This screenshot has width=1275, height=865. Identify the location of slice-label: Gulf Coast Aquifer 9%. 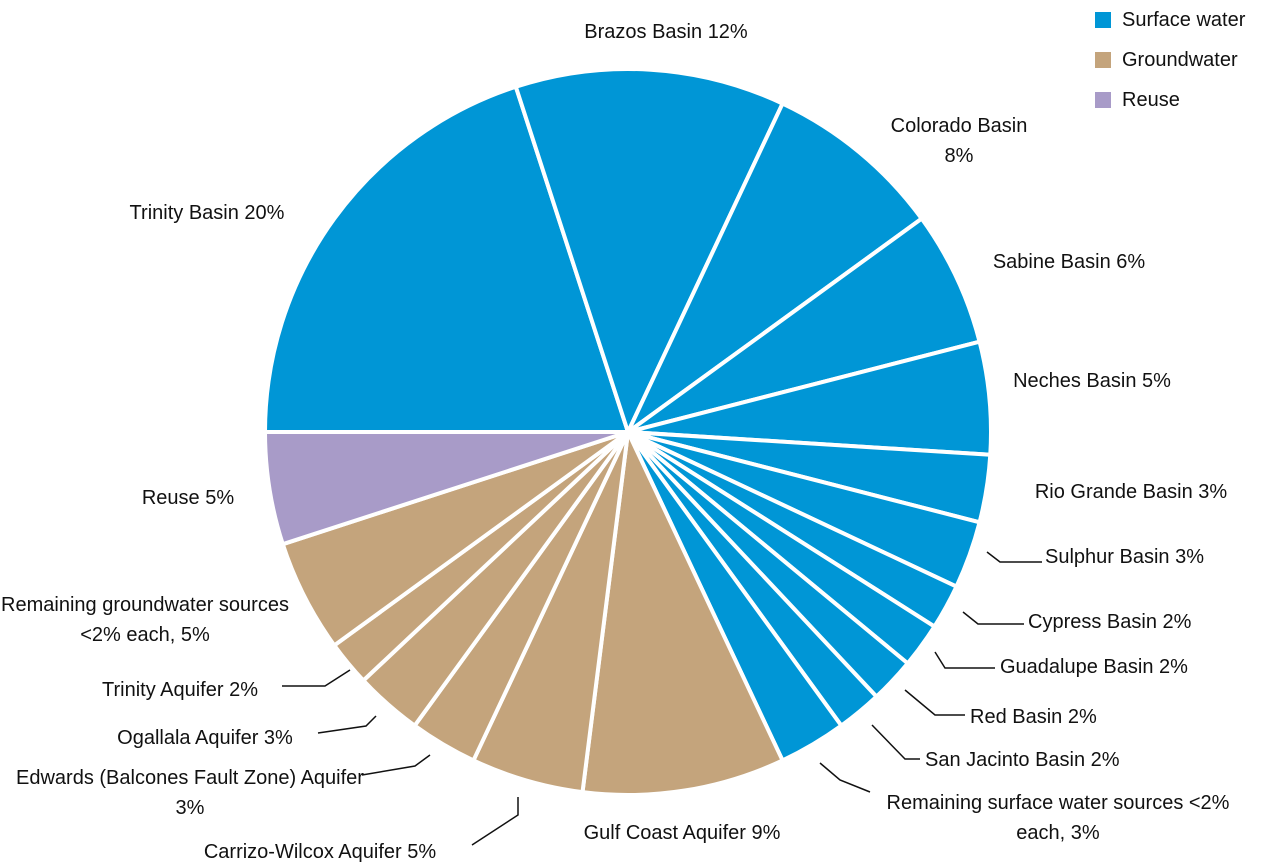
(682, 833).